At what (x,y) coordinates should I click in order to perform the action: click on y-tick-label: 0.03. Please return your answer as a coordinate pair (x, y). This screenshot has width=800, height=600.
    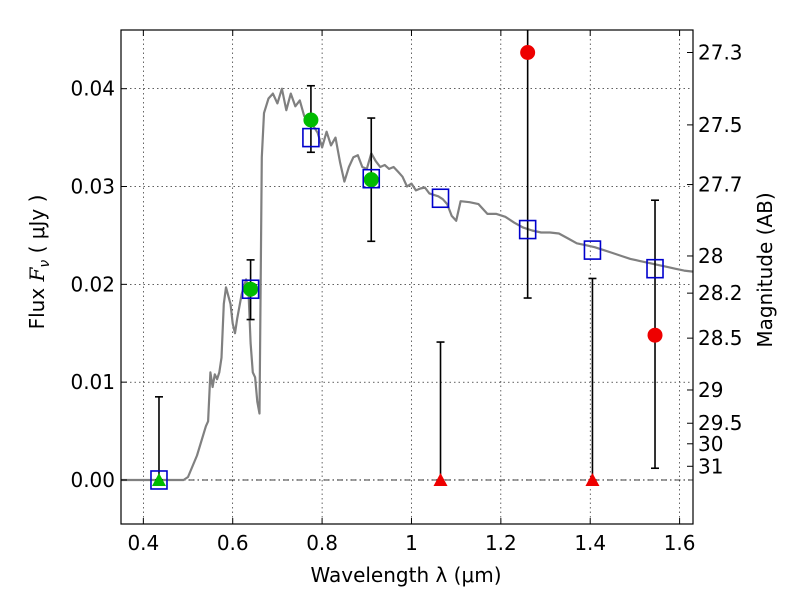
    Looking at the image, I should click on (92, 187).